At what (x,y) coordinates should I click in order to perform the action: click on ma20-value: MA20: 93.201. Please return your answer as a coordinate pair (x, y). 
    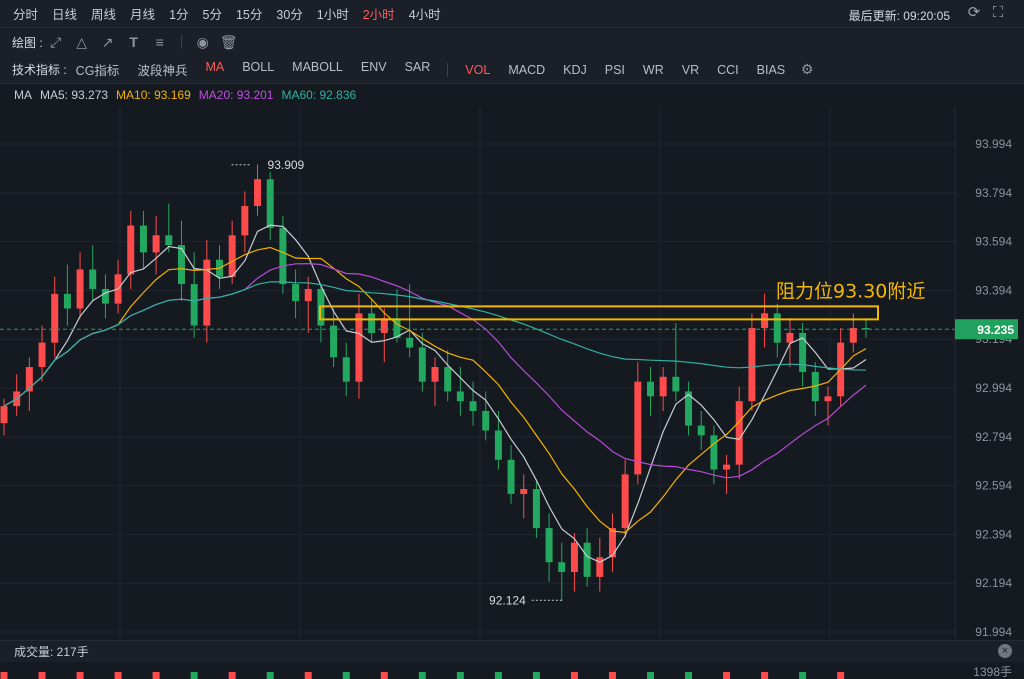
    Looking at the image, I should click on (236, 95).